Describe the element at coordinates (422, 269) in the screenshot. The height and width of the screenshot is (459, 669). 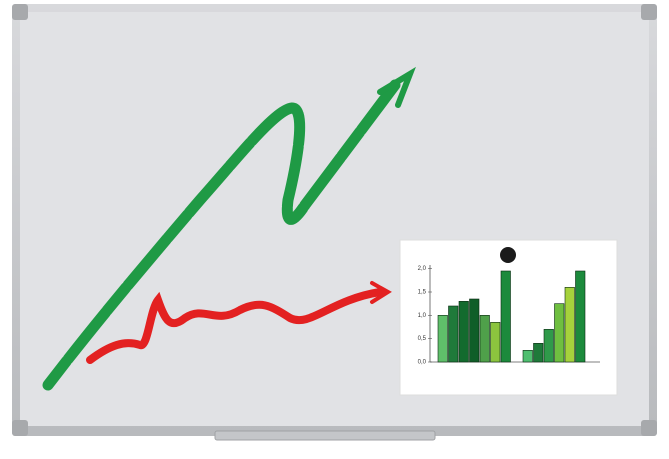
I see `y-tick-label: 2,0` at that location.